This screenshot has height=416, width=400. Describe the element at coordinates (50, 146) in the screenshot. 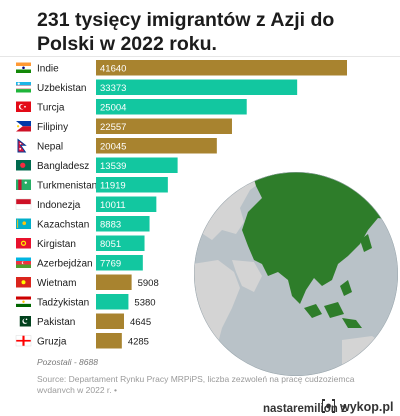

I see `category-label: Nepal` at that location.